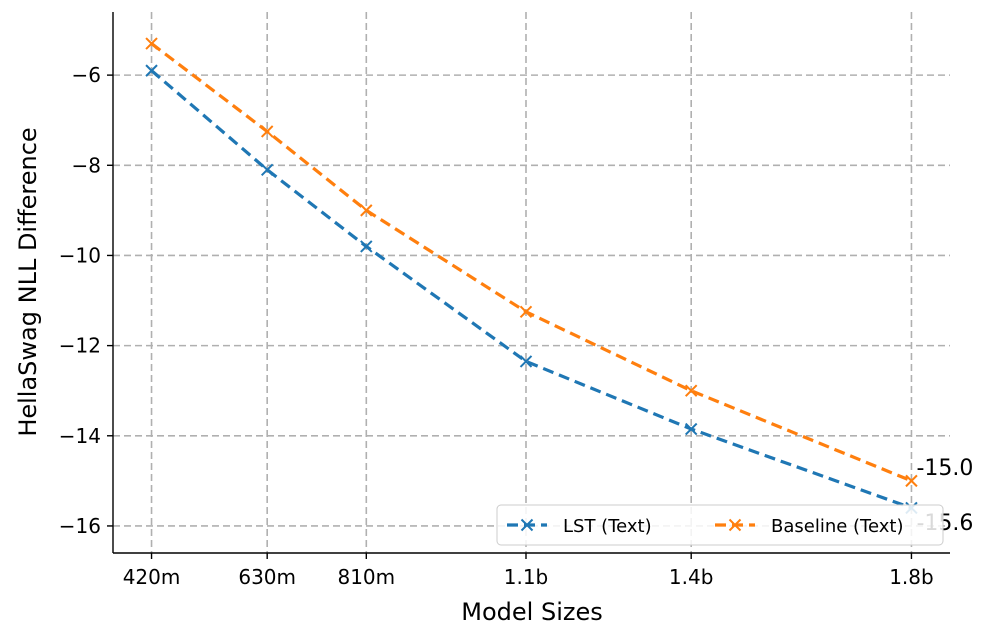 Image resolution: width=996 pixels, height=639 pixels. What do you see at coordinates (691, 577) in the screenshot?
I see `x-tick-label: 1.4b` at bounding box center [691, 577].